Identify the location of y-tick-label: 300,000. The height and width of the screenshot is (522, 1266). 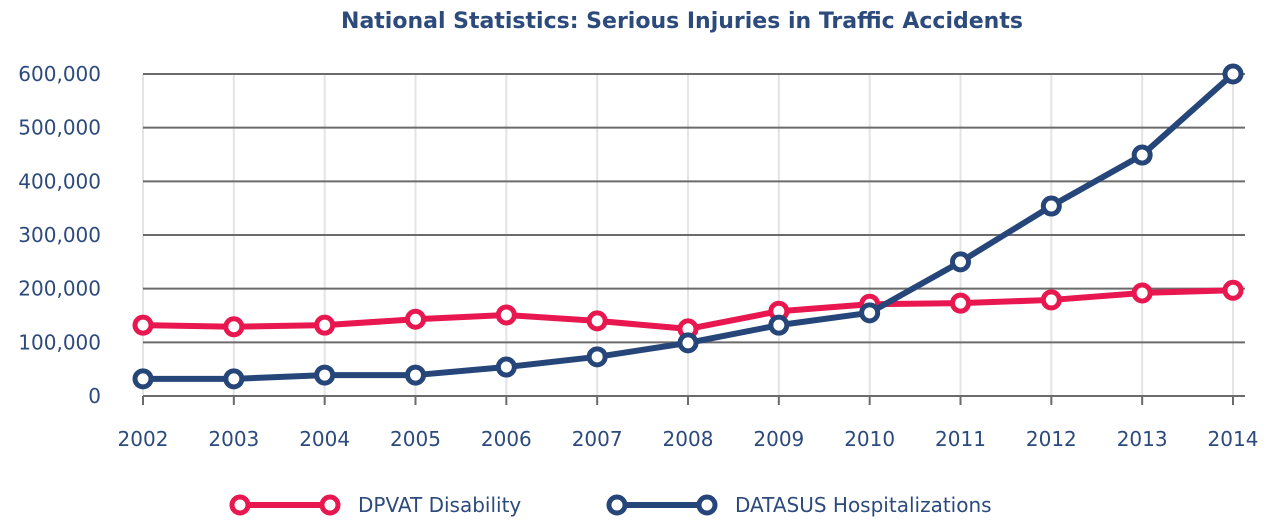
(59, 235).